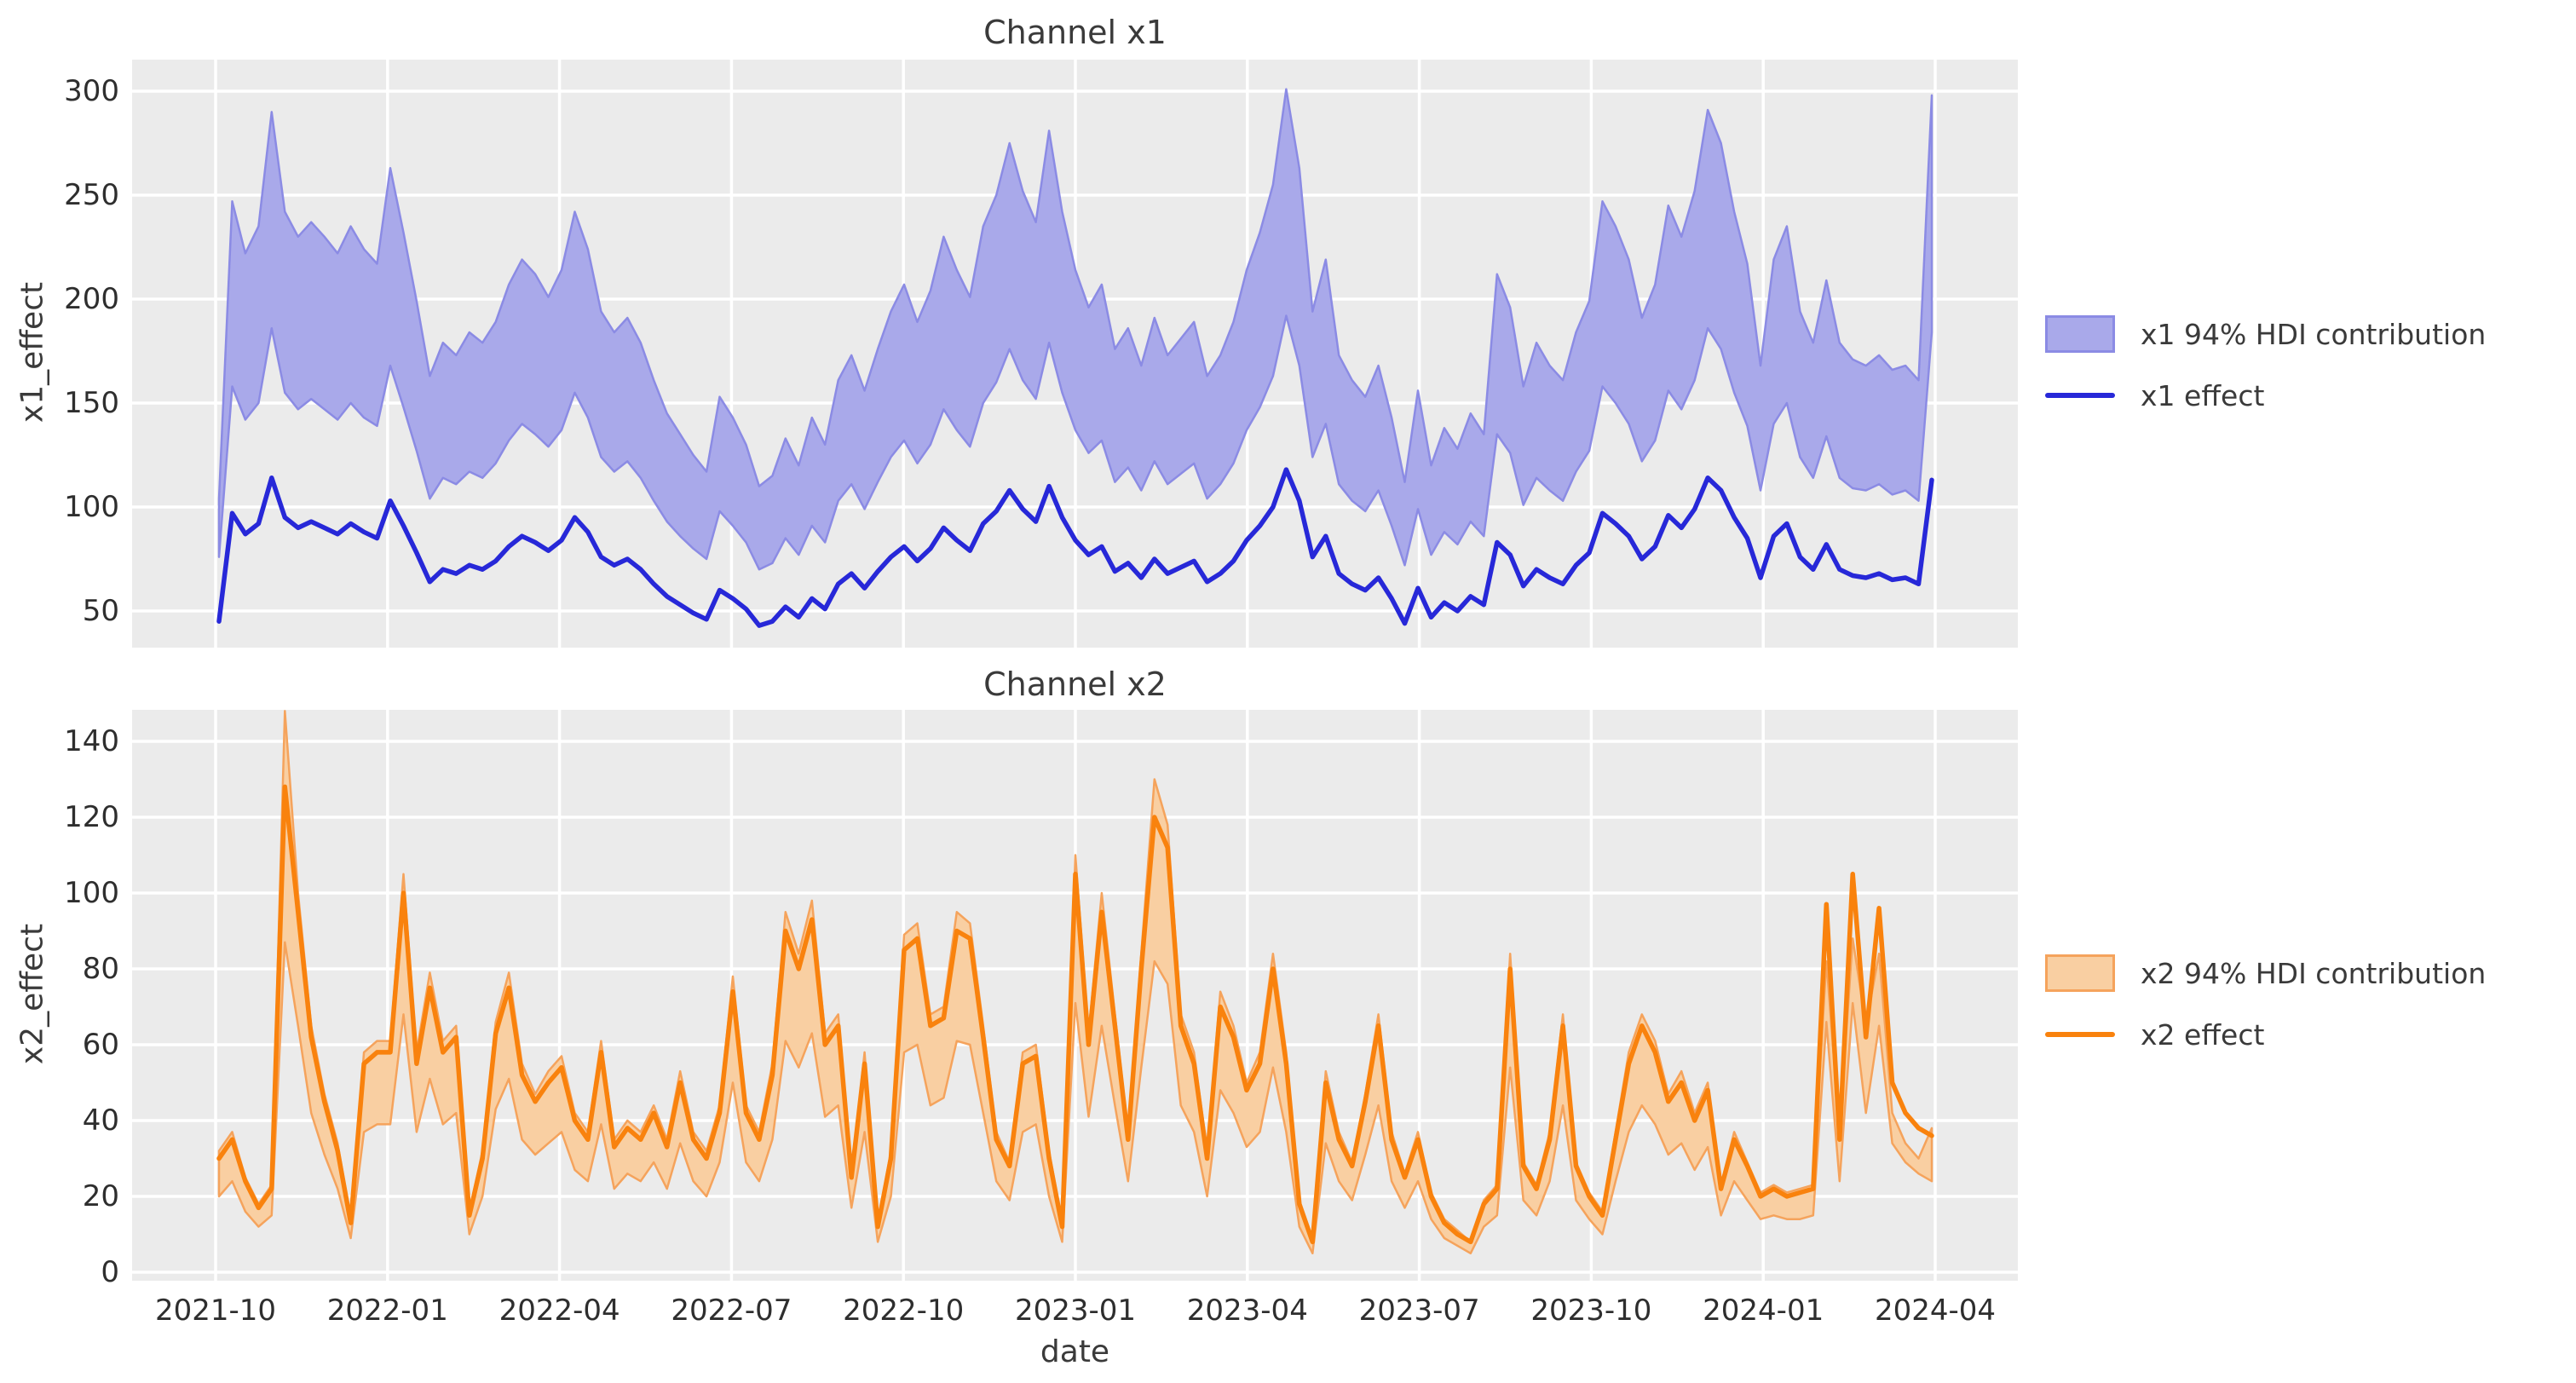 The width and height of the screenshot is (2576, 1383). Describe the element at coordinates (110, 1272) in the screenshot. I see `y-tick-label: 0` at that location.